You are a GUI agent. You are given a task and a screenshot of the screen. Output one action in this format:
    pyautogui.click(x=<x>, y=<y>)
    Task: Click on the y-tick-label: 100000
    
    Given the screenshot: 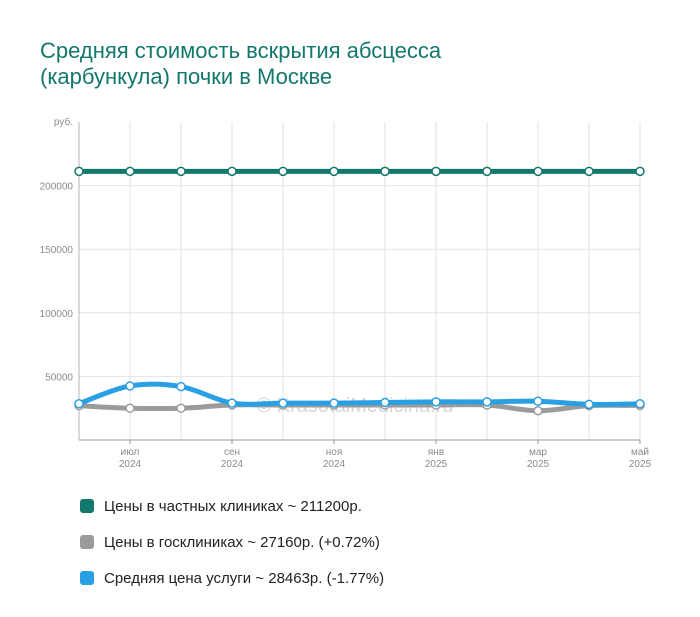 What is the action you would take?
    pyautogui.click(x=57, y=314)
    